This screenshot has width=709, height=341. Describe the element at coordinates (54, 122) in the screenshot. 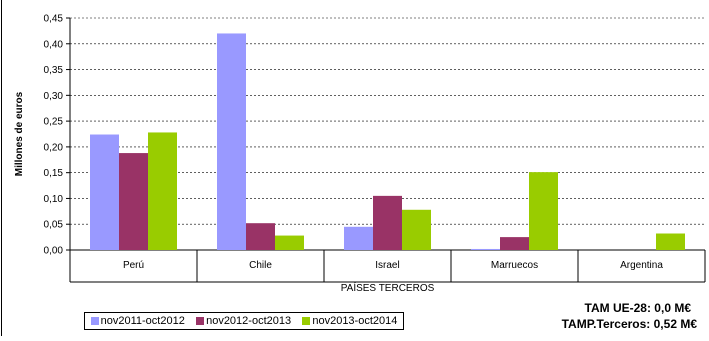

I see `y-tick-label: 0,25` at that location.